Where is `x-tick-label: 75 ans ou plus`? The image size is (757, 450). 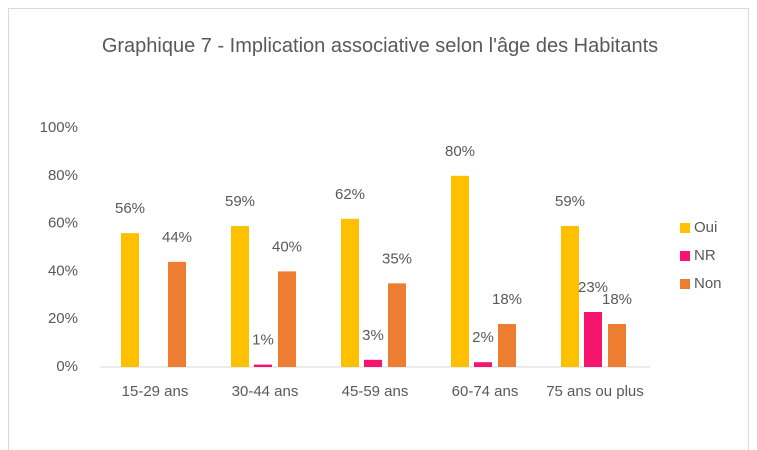
x-tick-label: 75 ans ou plus is located at coordinates (595, 391).